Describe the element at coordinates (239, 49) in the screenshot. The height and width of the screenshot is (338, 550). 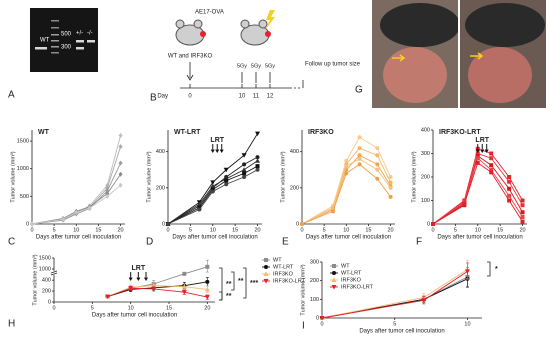
I see `mouse-icons` at that location.